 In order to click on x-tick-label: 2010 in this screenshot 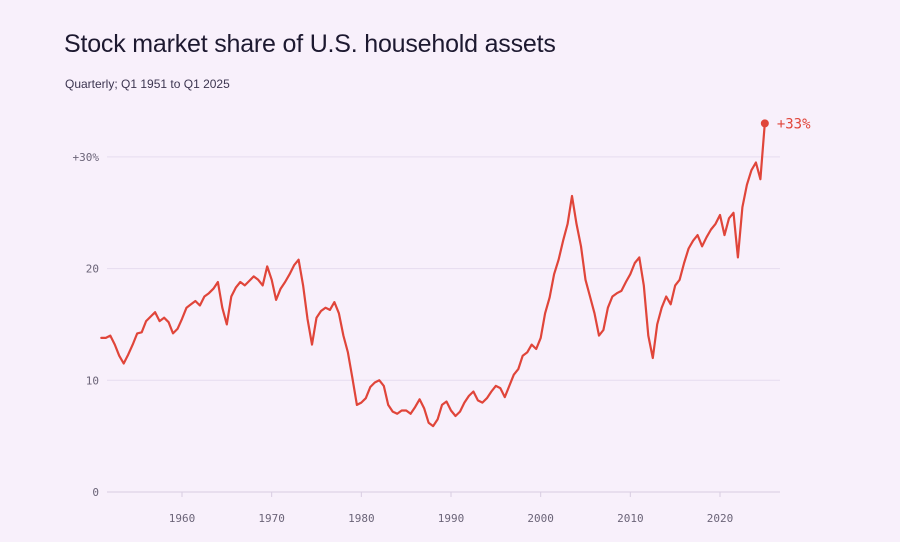, I will do `click(630, 518)`.